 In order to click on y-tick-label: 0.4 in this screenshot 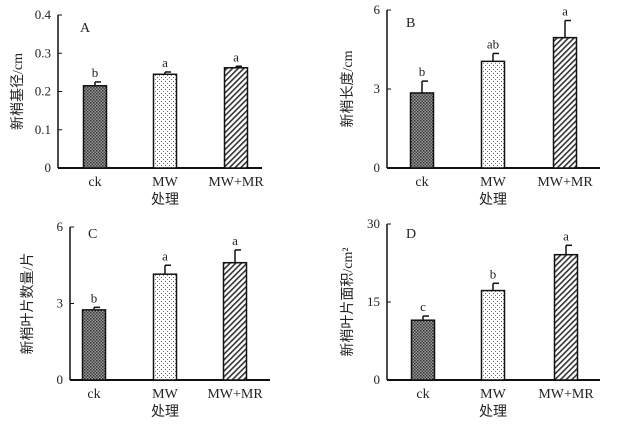, I will do `click(43, 14)`.